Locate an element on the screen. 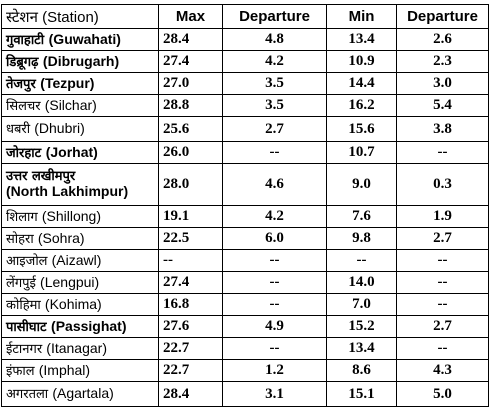 This screenshot has width=491, height=417. station-cell: शिलाग (Shillong) is located at coordinates (80, 216).